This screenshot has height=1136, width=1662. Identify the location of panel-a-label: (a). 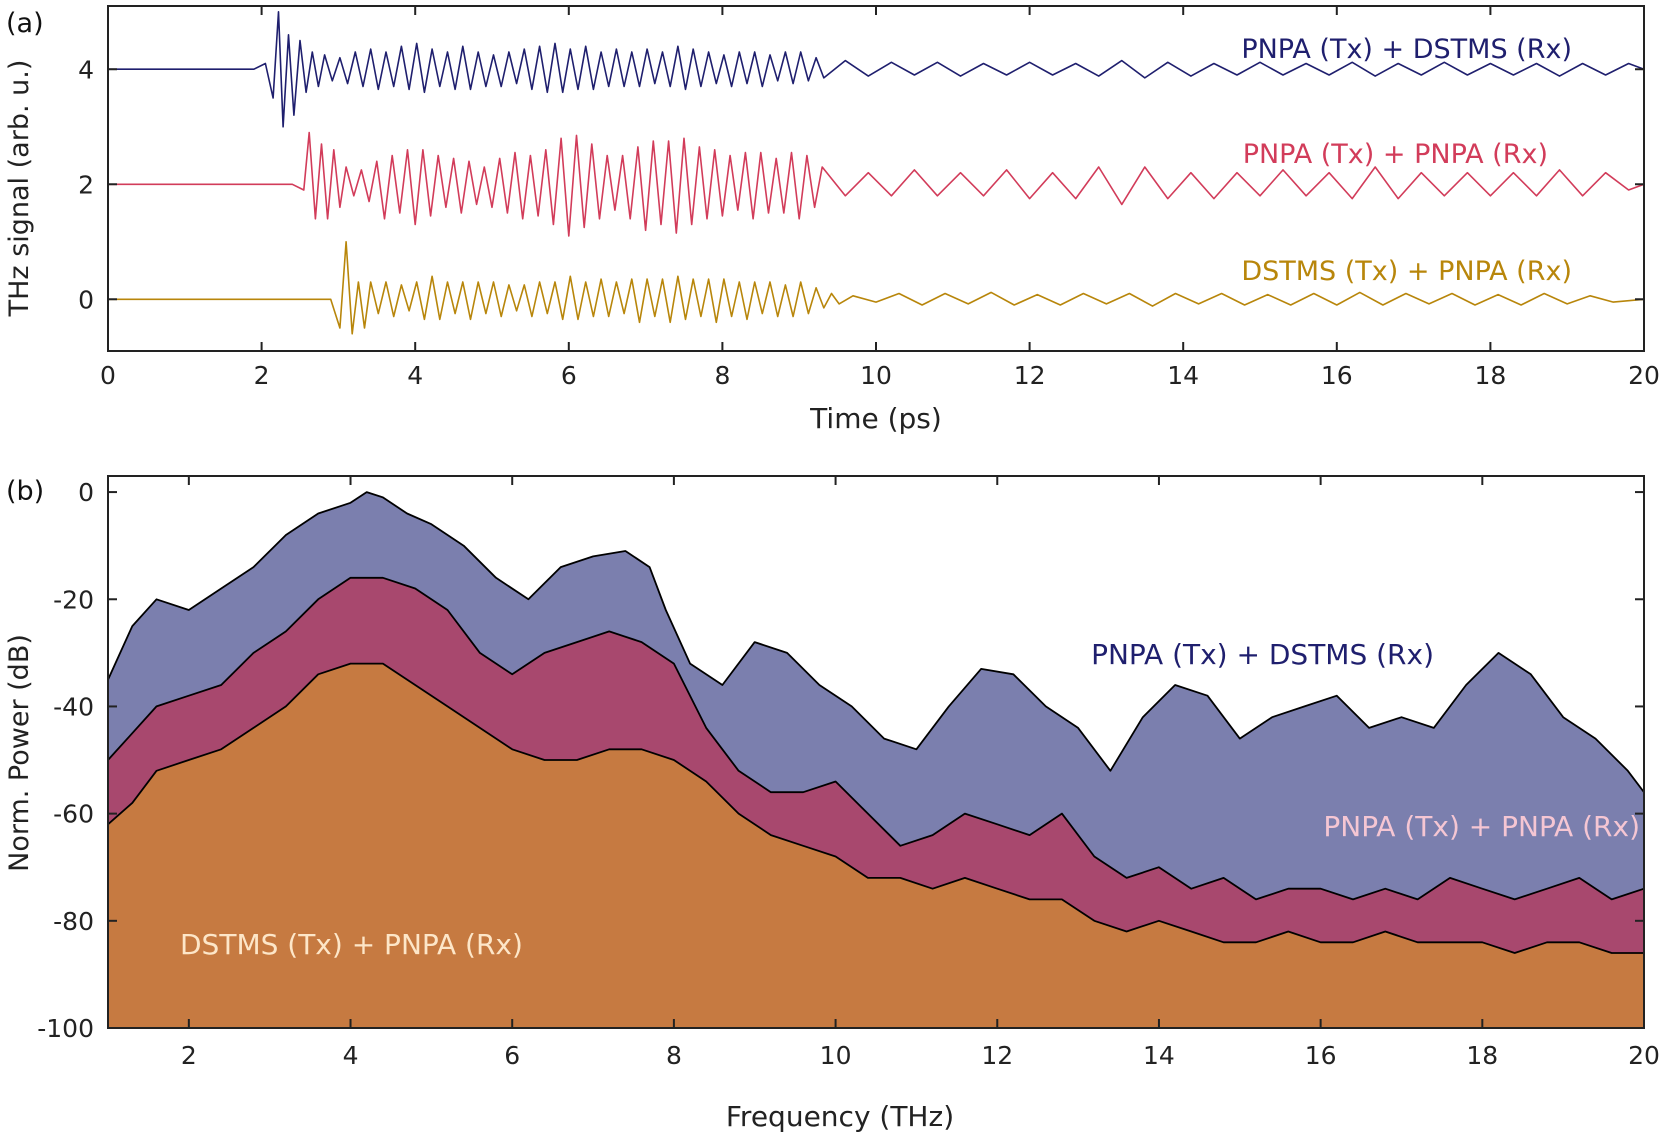
(25, 23).